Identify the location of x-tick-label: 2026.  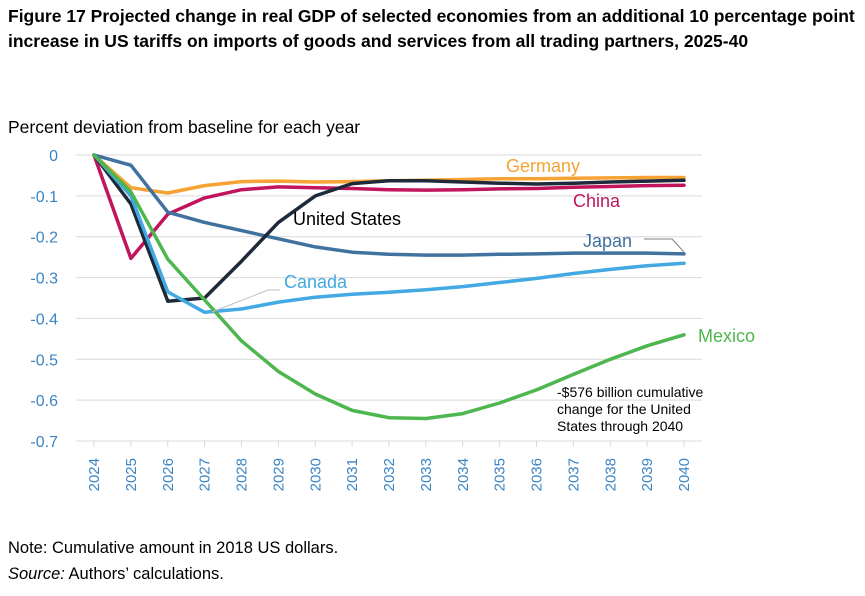
(168, 474).